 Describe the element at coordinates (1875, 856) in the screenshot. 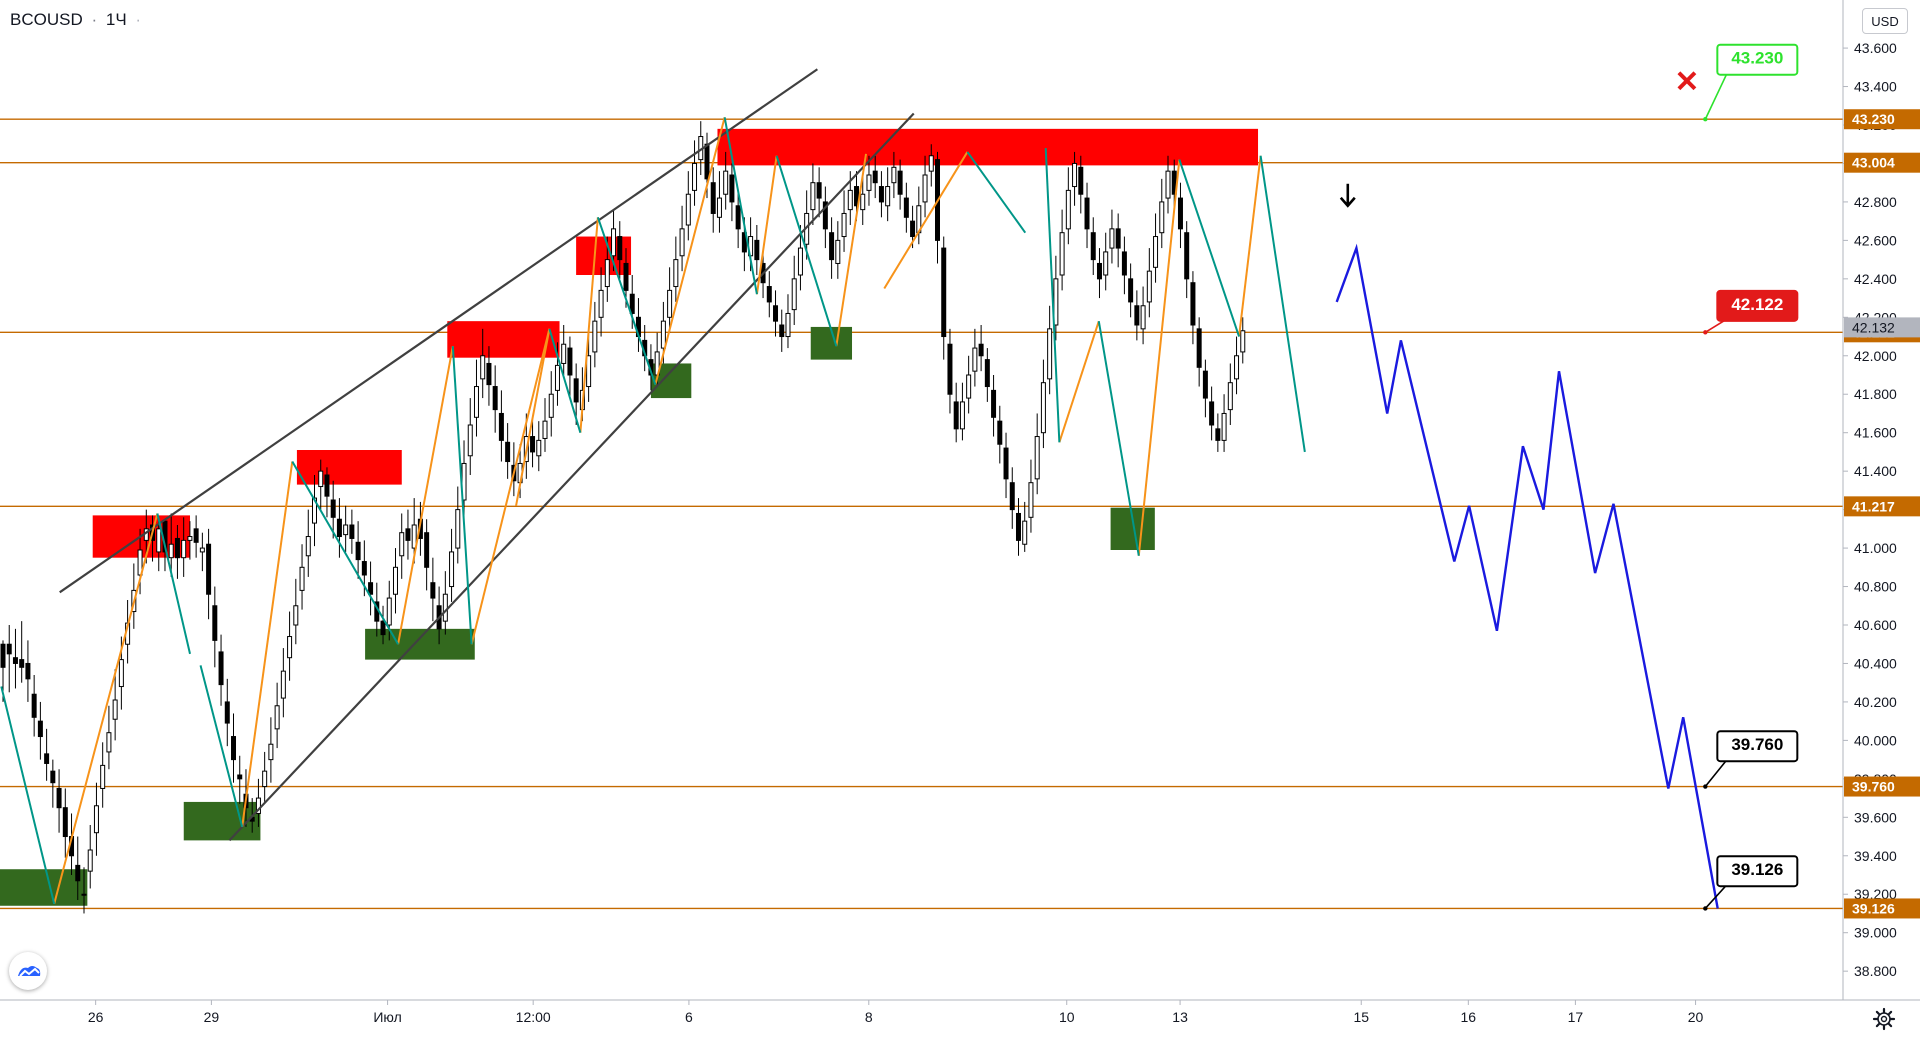

I see `price-tick-label: 39.400` at that location.